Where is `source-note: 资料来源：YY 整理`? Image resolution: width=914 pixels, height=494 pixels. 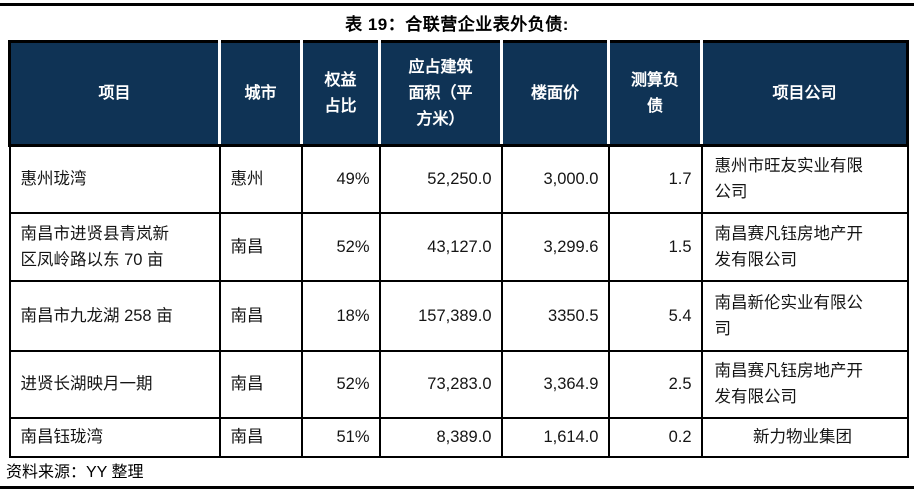 source-note: 资料来源：YY 整理 is located at coordinates (75, 472).